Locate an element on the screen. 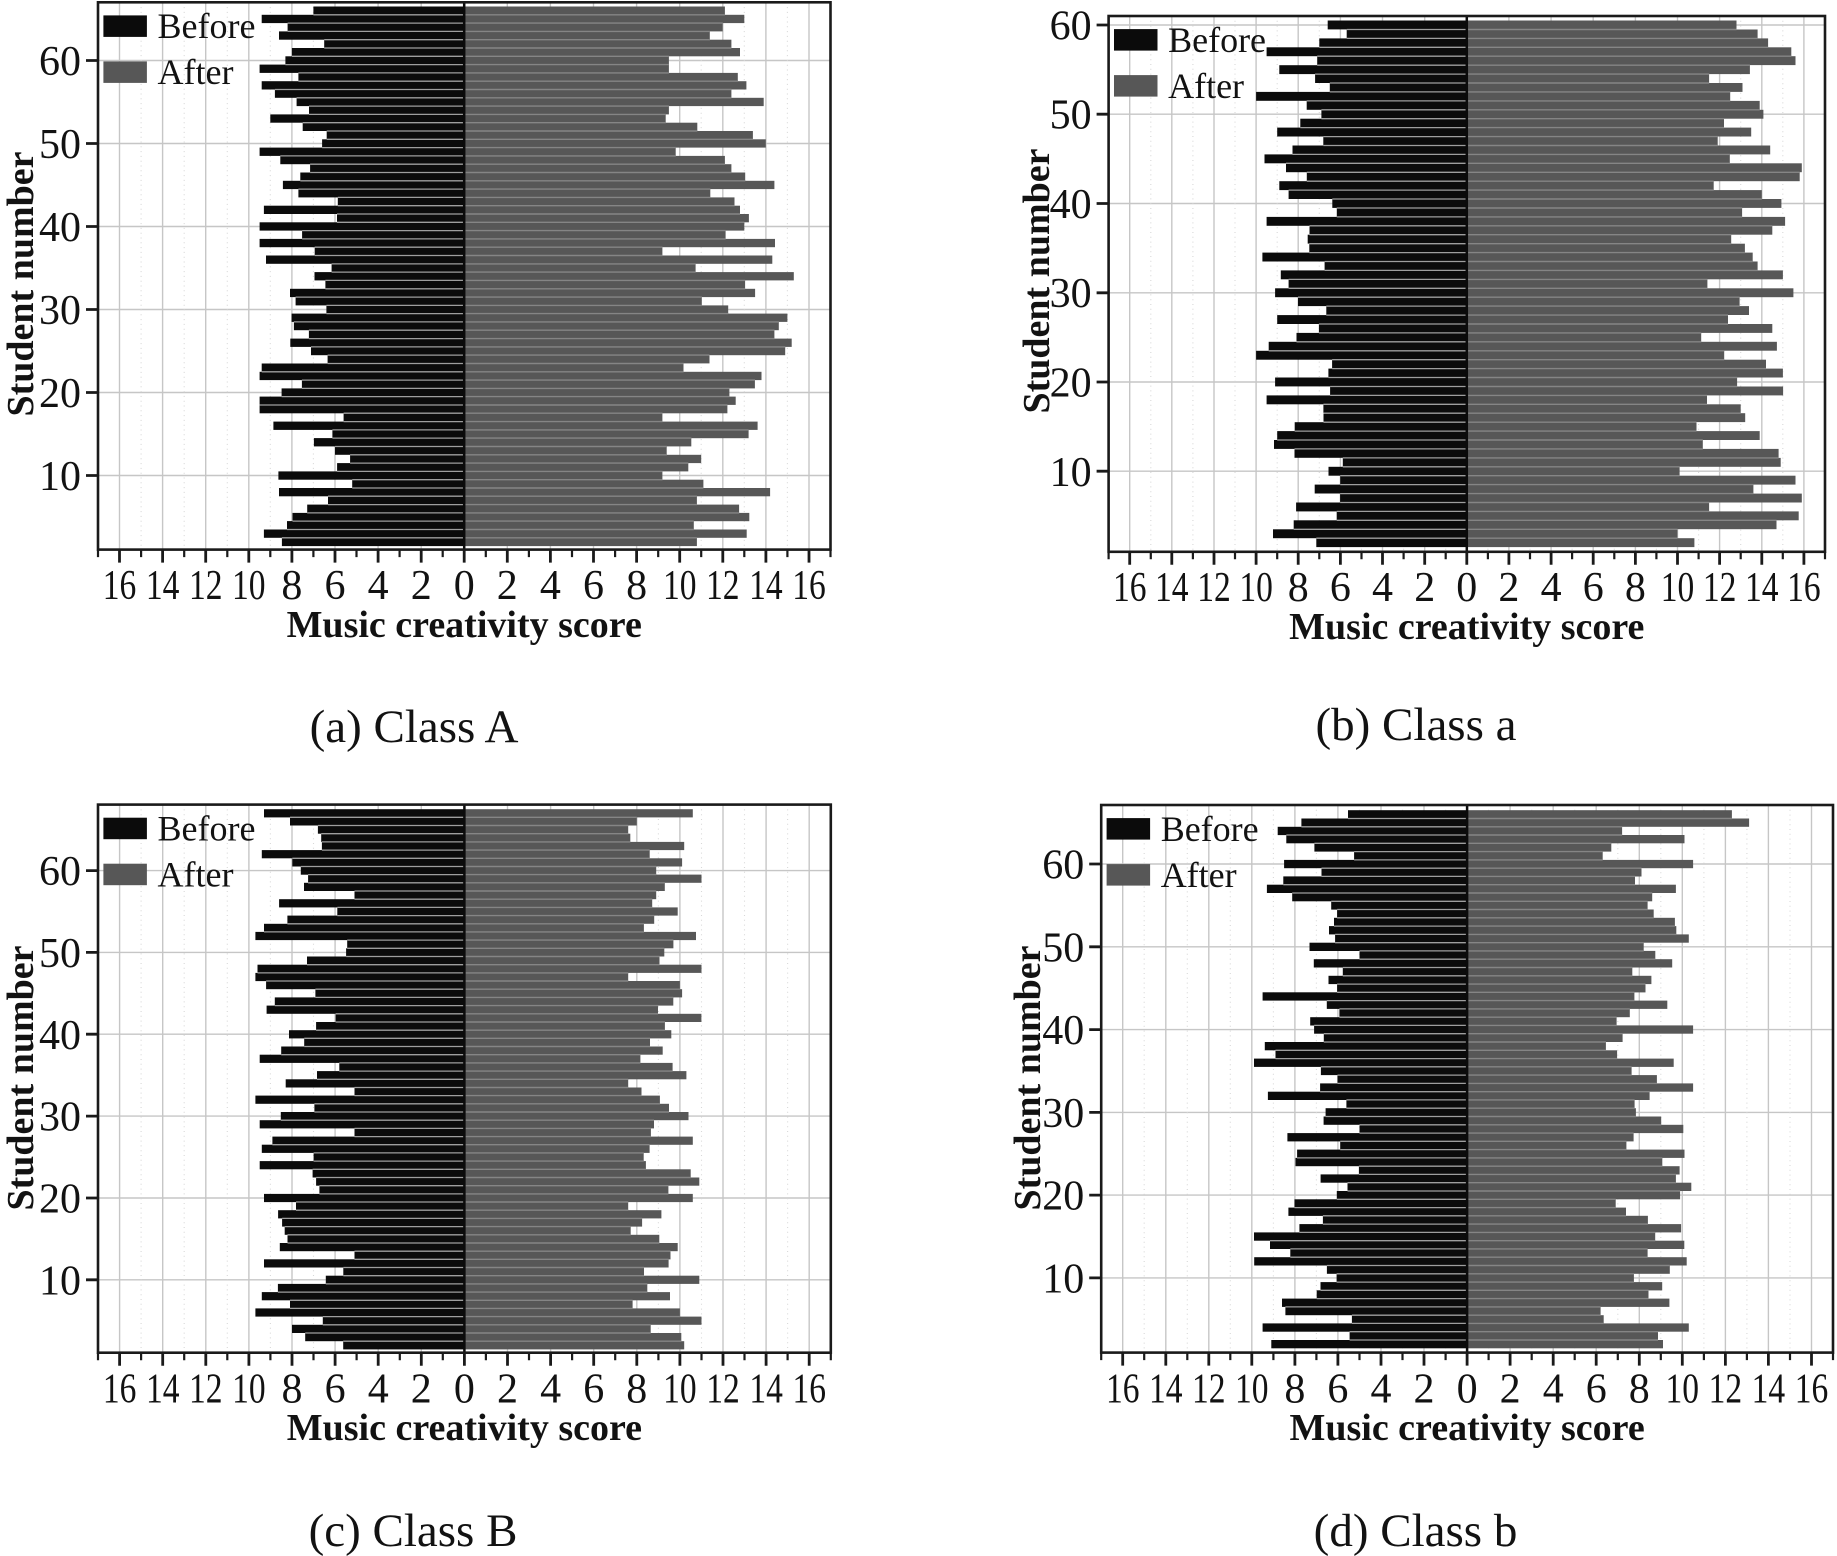  svg-text: (c) Class B is located at coordinates (413, 1530).